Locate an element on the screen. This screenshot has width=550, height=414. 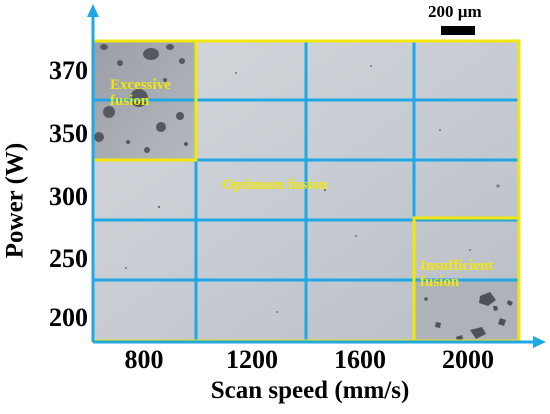
y-tick-label: 300 is located at coordinates (68, 196).